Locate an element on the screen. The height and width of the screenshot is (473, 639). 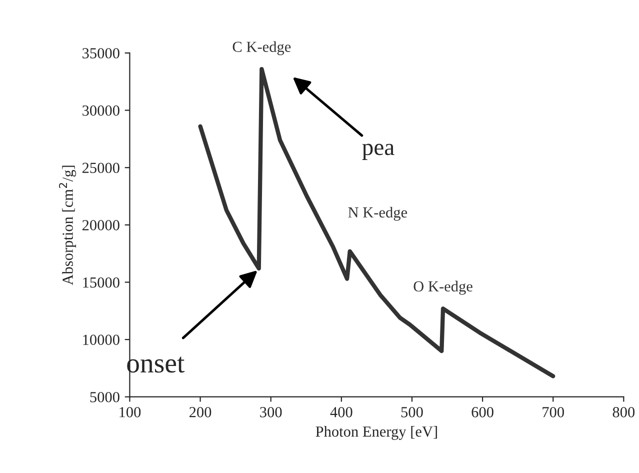
x-tick-label: 100 is located at coordinates (130, 412).